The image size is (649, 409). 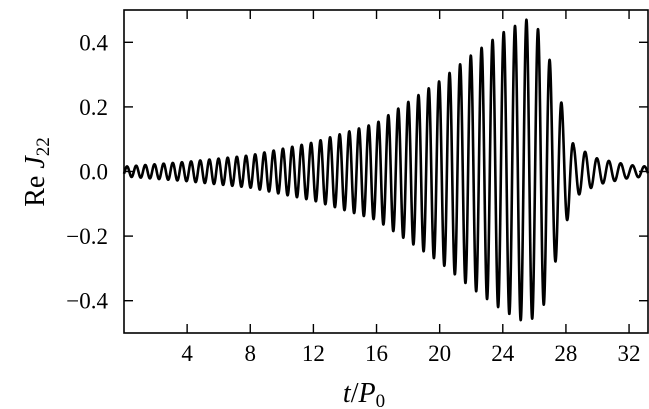 What do you see at coordinates (87, 236) in the screenshot?
I see `y-tick-label: −0.2` at bounding box center [87, 236].